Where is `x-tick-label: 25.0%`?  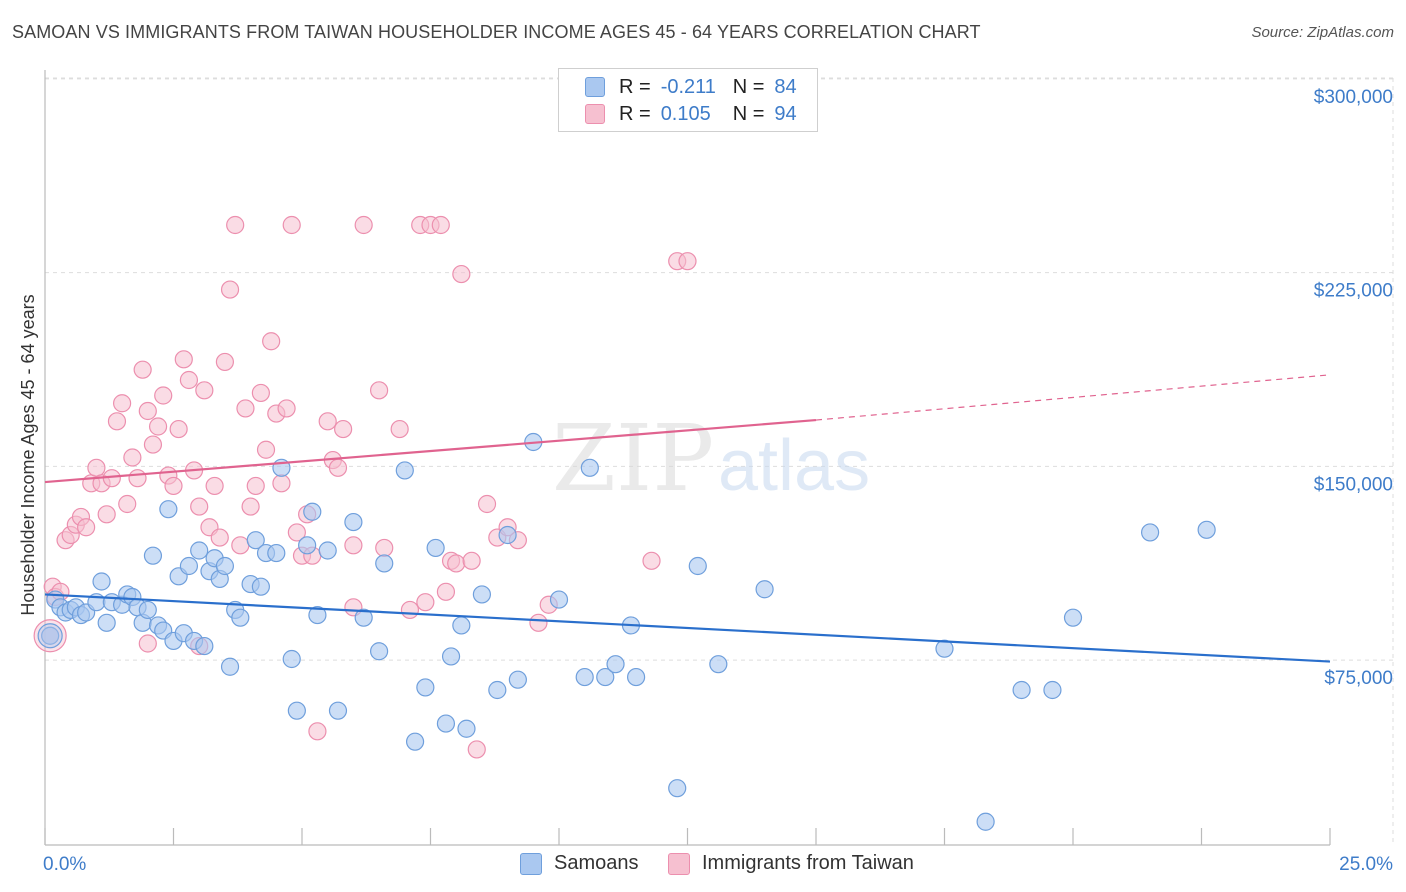 x-tick-label: 25.0% is located at coordinates (1366, 864).